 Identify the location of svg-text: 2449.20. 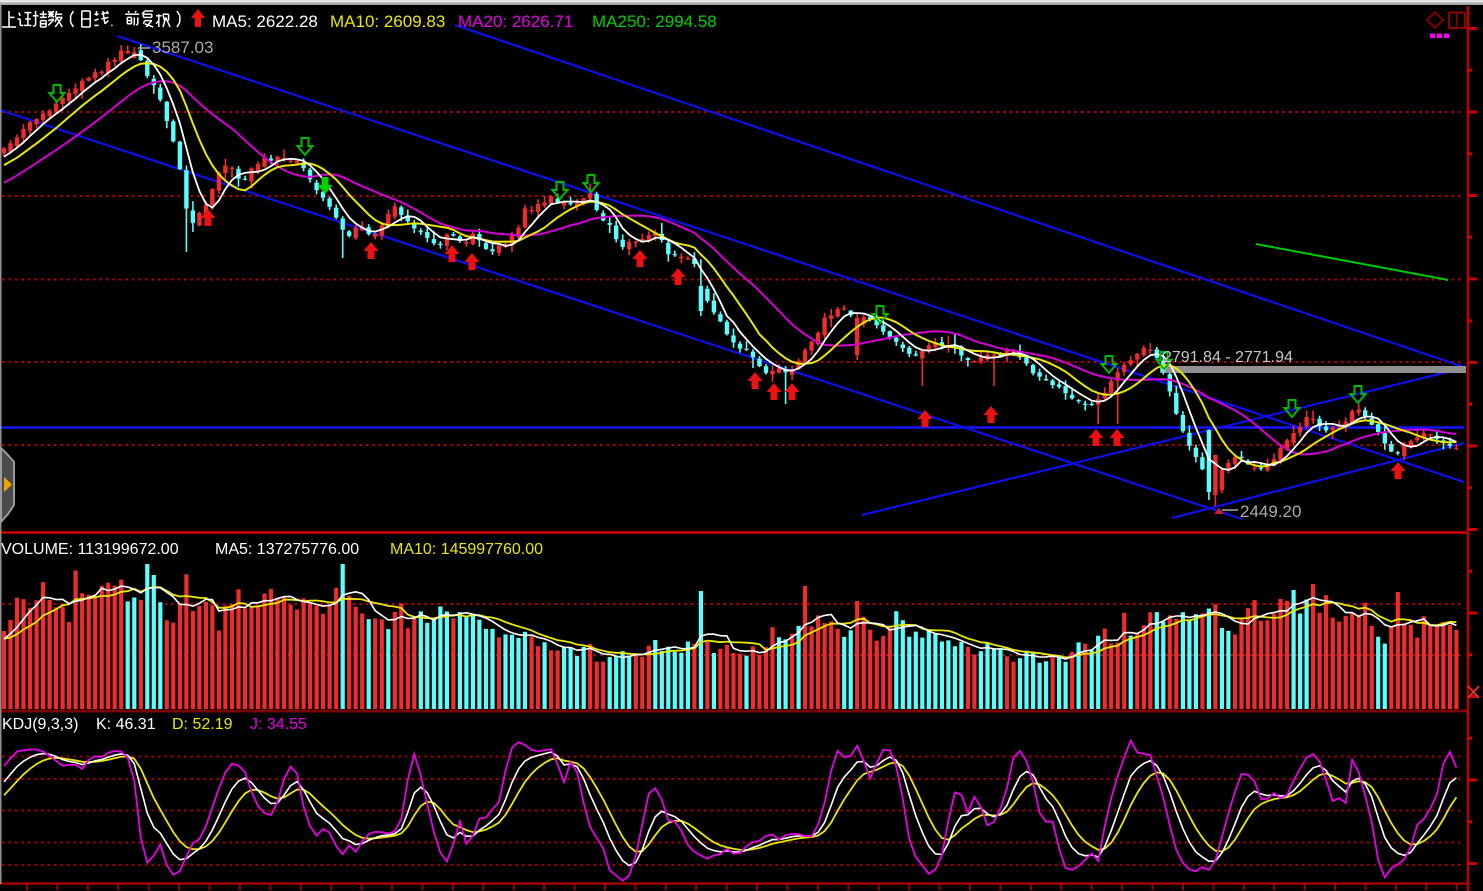
(1270, 511).